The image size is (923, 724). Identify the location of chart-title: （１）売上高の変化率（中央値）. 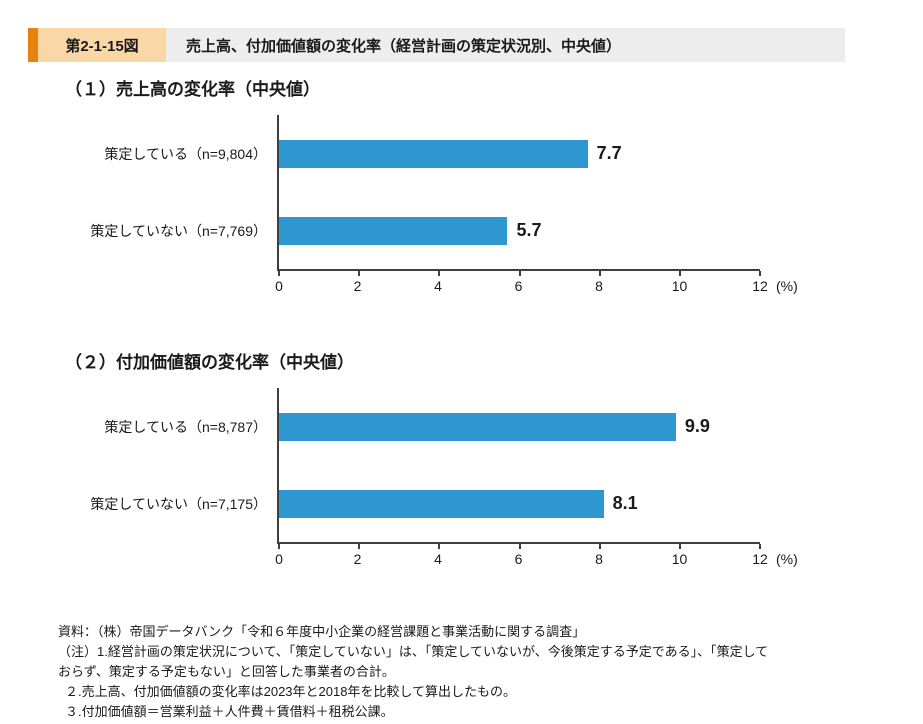
(192, 89).